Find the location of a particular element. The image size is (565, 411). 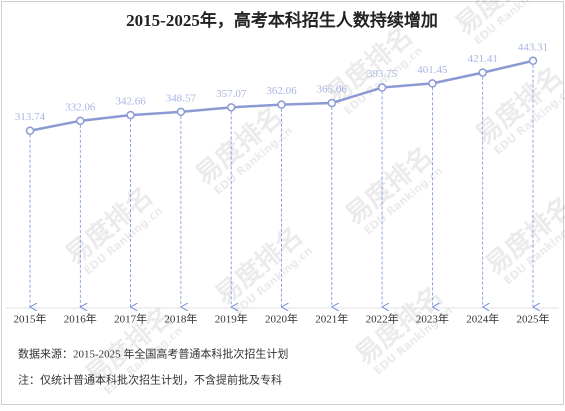

x-tick-label: 2019年 is located at coordinates (231, 319).